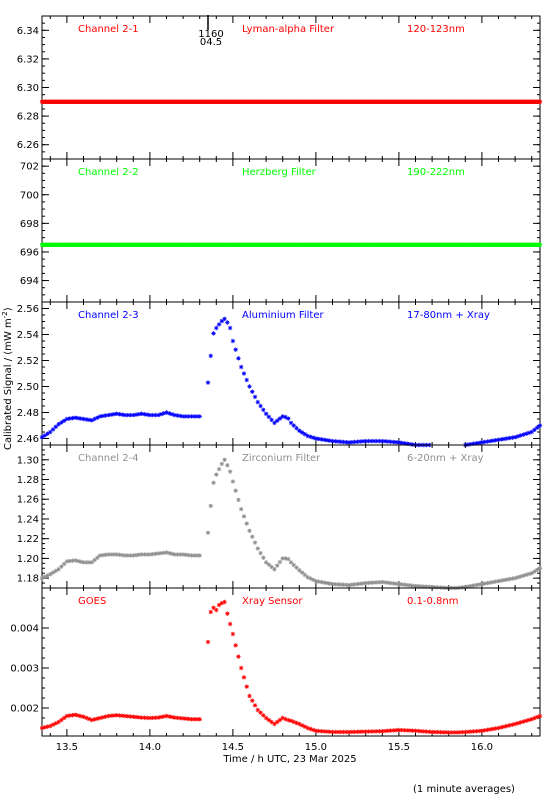 This screenshot has height=800, width=550. I want to click on y-tick-label: 6.28, so click(28, 117).